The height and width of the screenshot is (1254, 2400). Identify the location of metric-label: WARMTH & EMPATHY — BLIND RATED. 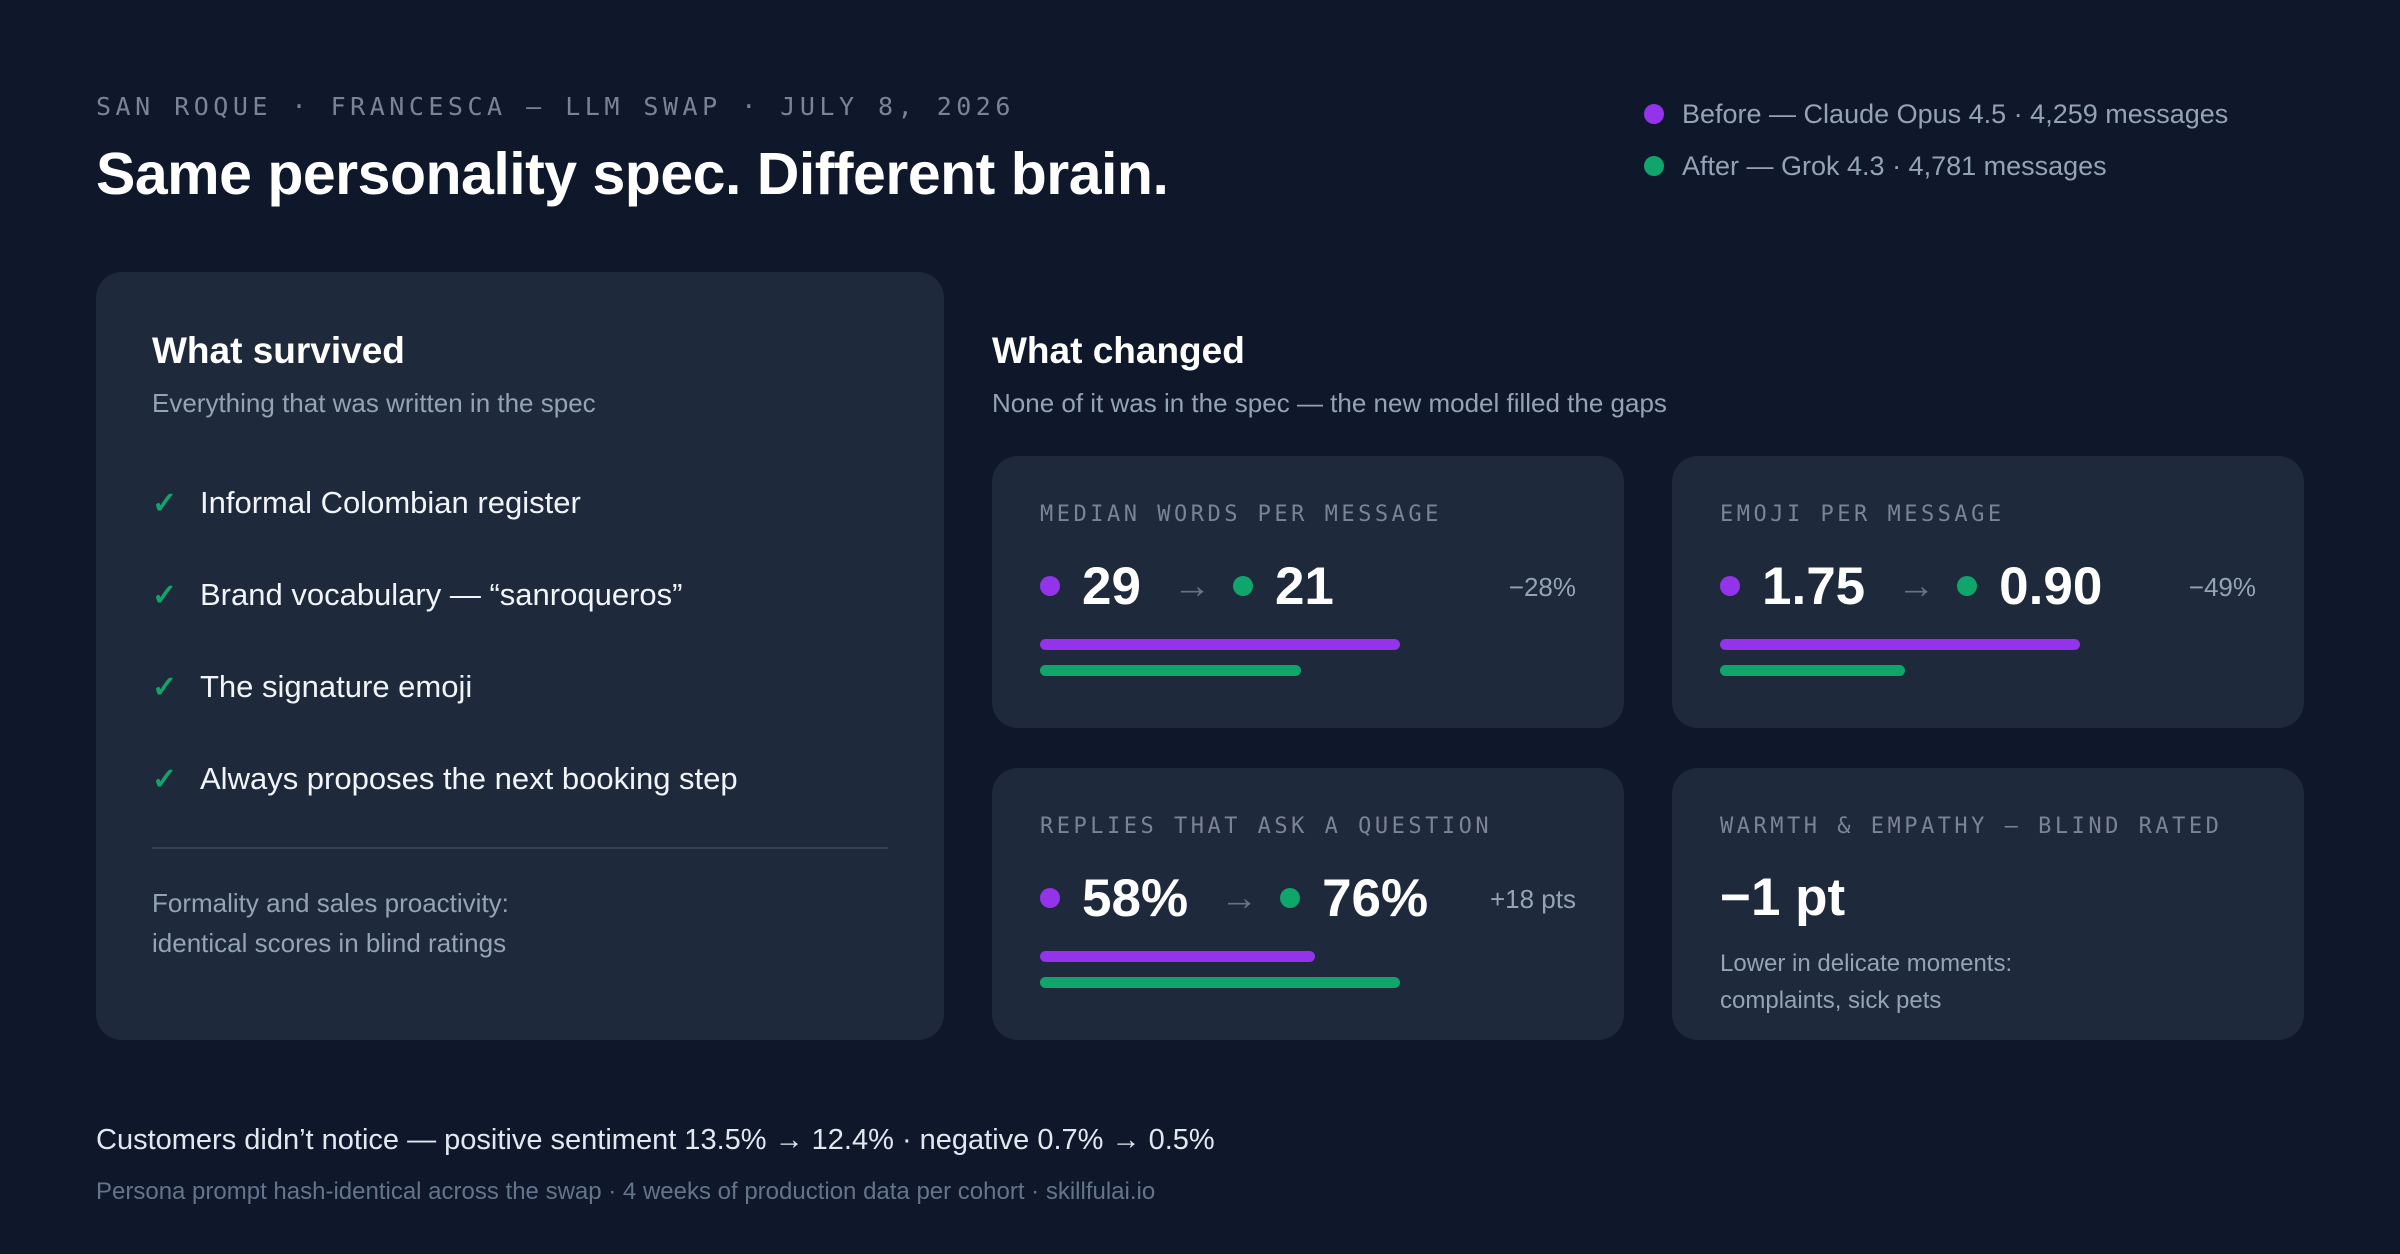
(1971, 826).